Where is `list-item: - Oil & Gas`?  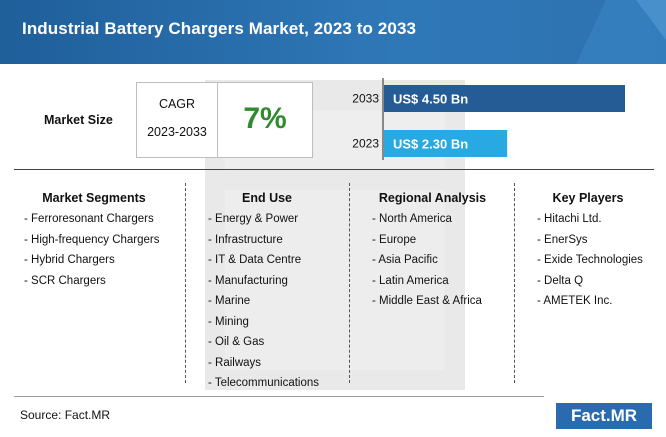 list-item: - Oil & Gas is located at coordinates (236, 342).